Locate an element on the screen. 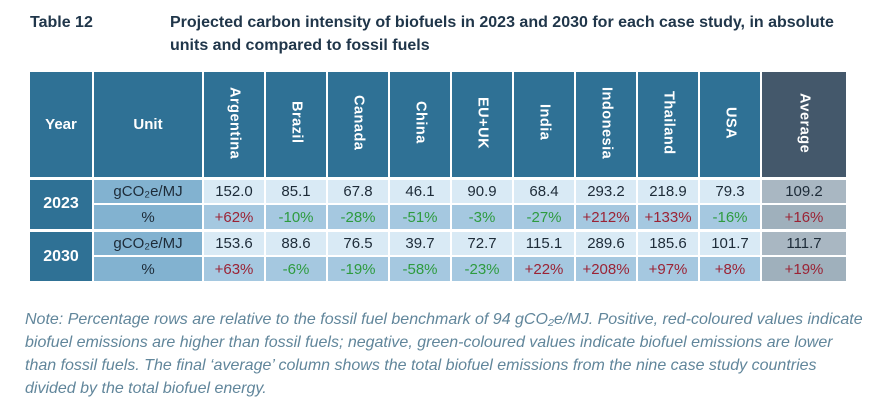 This screenshot has height=415, width=890. column-header-label: China is located at coordinates (420, 123).